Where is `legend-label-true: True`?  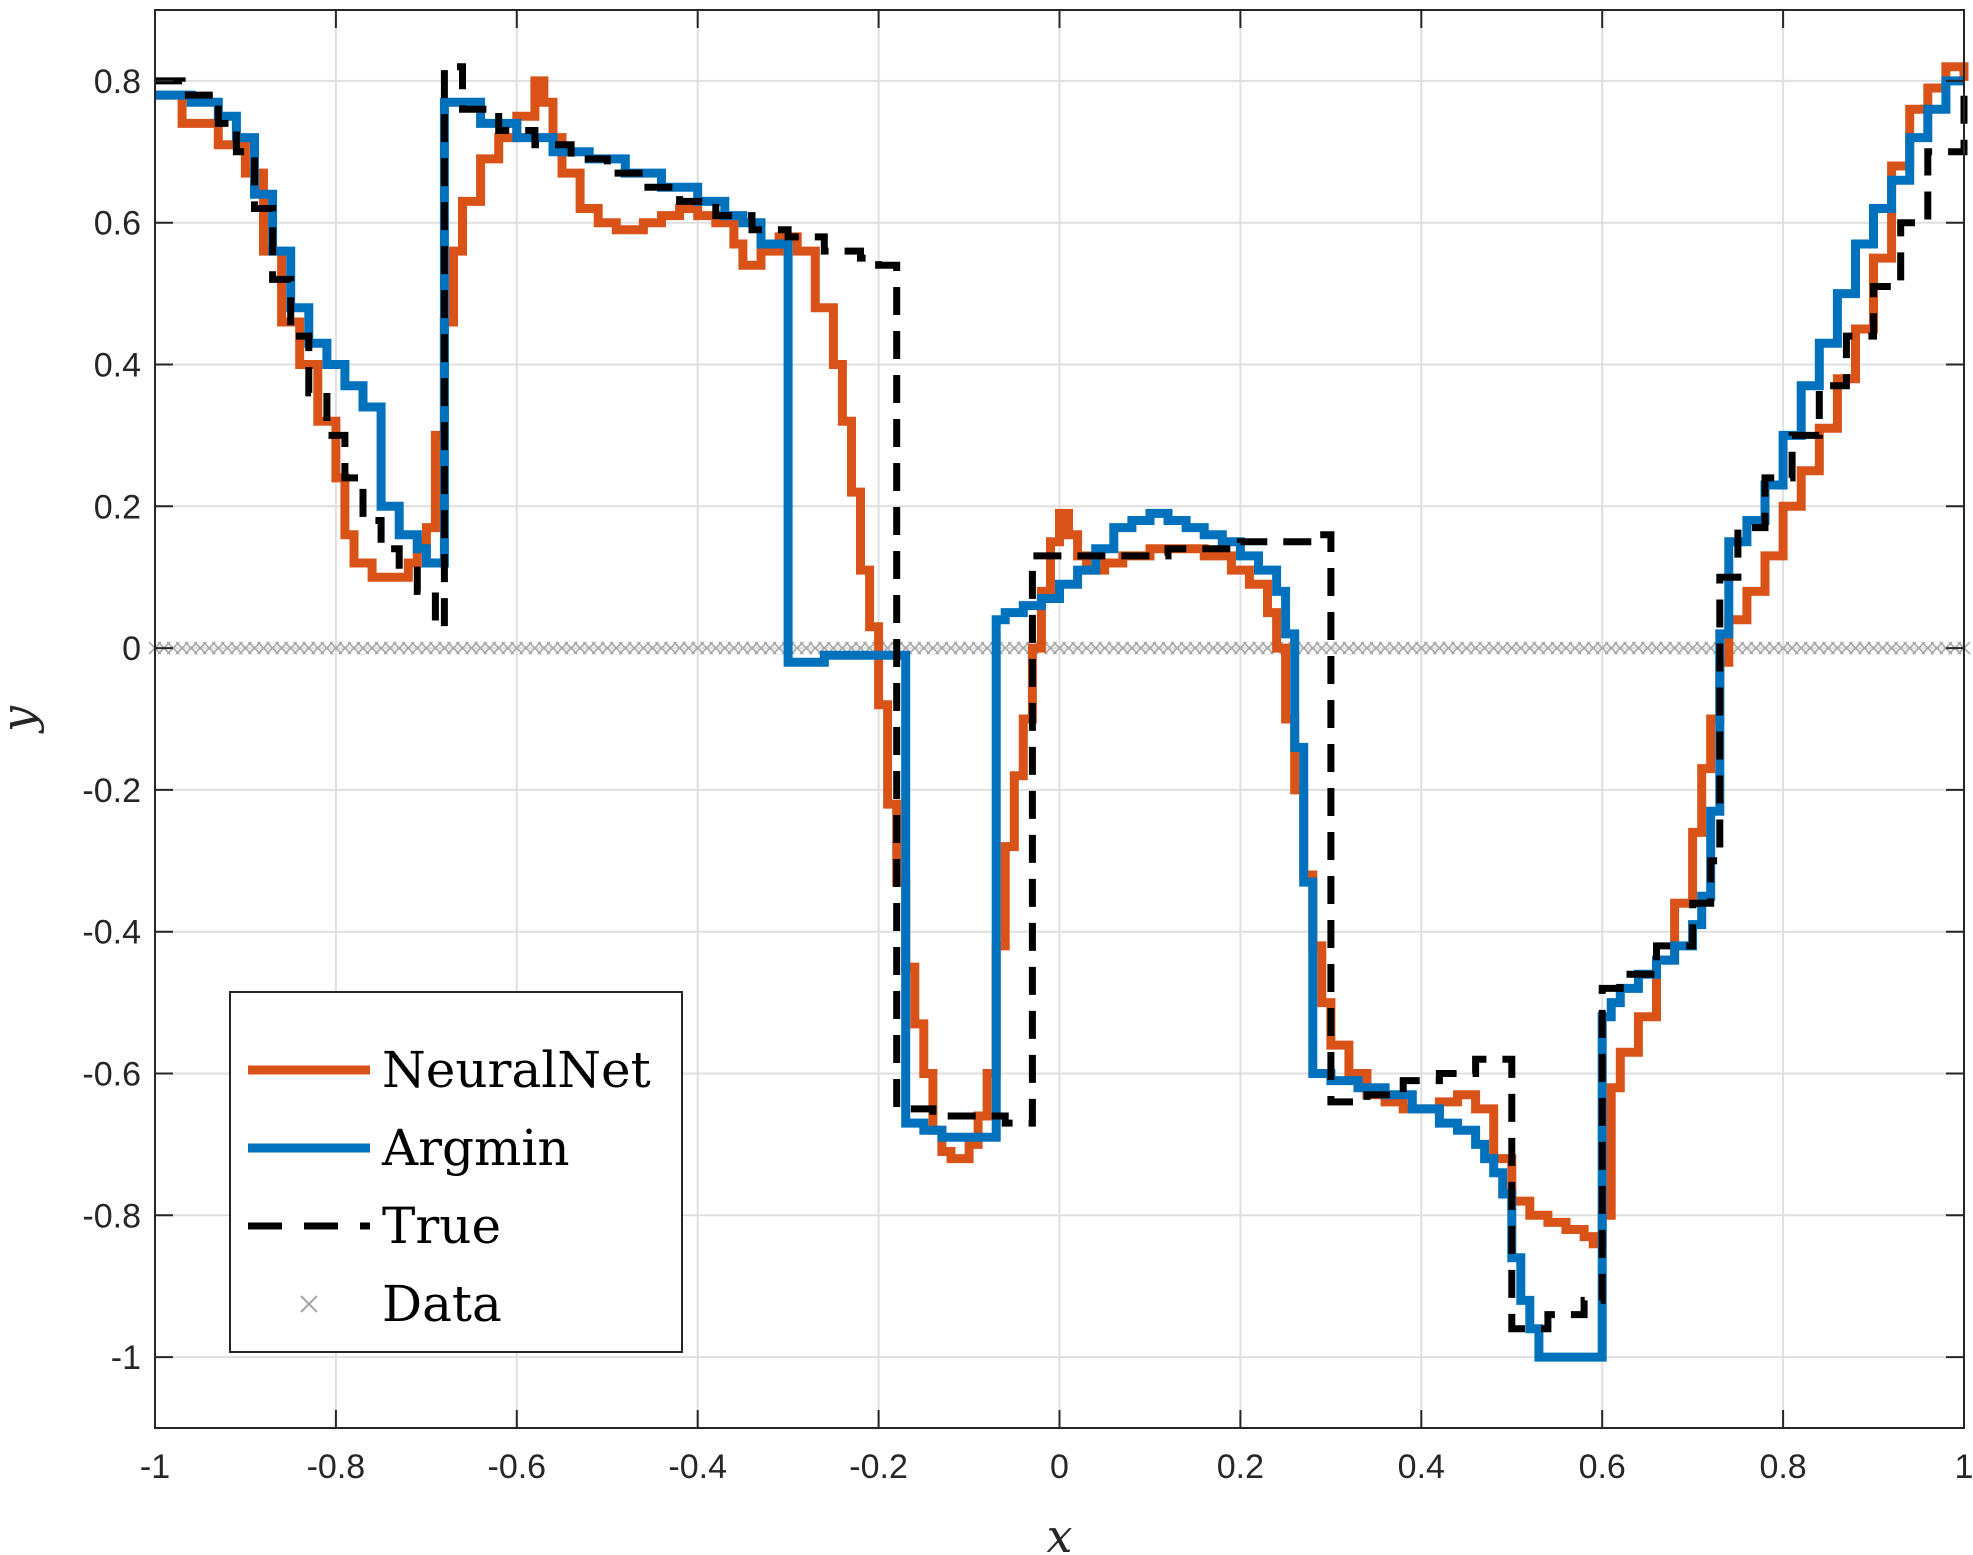 legend-label-true: True is located at coordinates (441, 1226).